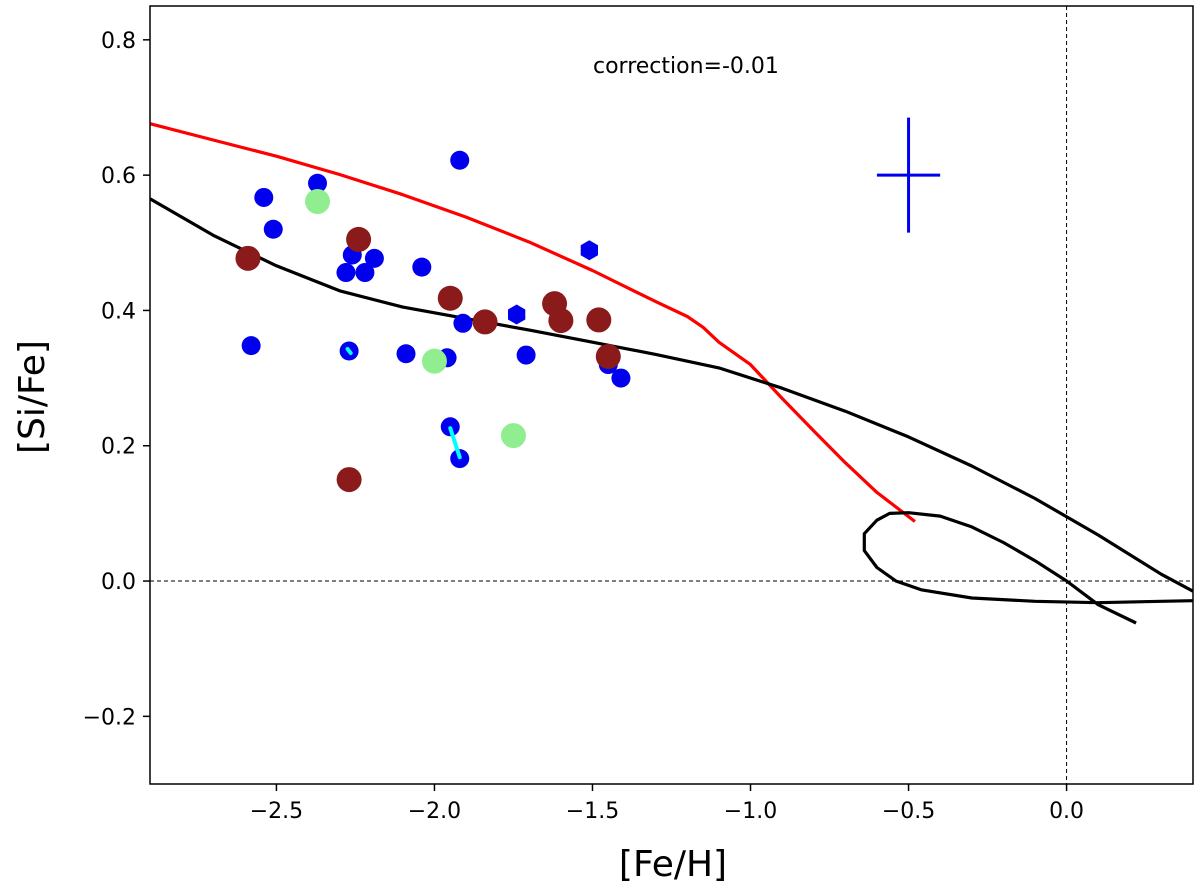  I want to click on x-tick-label: −2.0, so click(434, 811).